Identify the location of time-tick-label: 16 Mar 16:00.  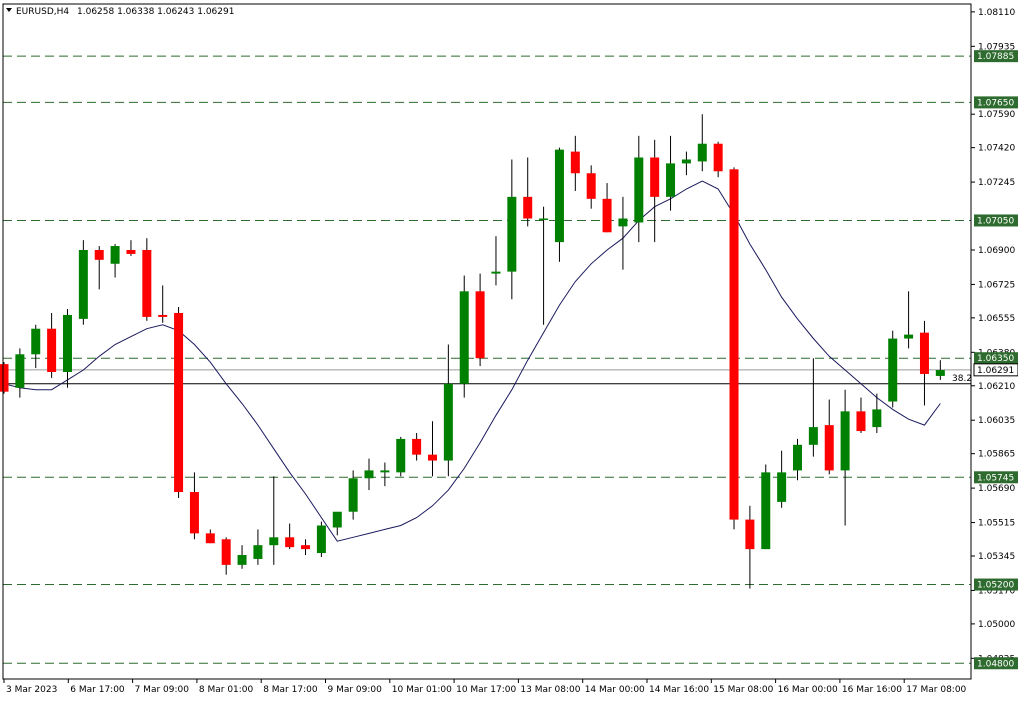
(872, 690).